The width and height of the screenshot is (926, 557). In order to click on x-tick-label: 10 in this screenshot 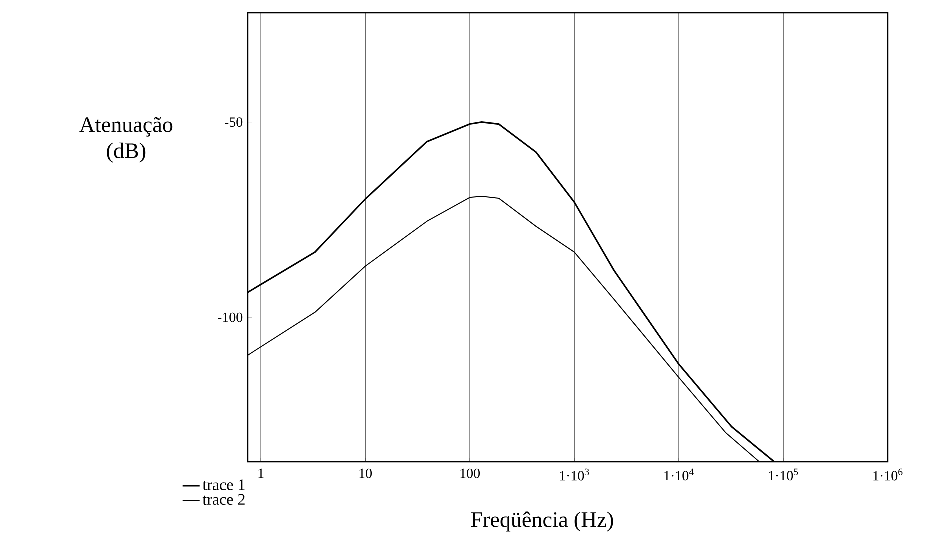, I will do `click(366, 473)`.